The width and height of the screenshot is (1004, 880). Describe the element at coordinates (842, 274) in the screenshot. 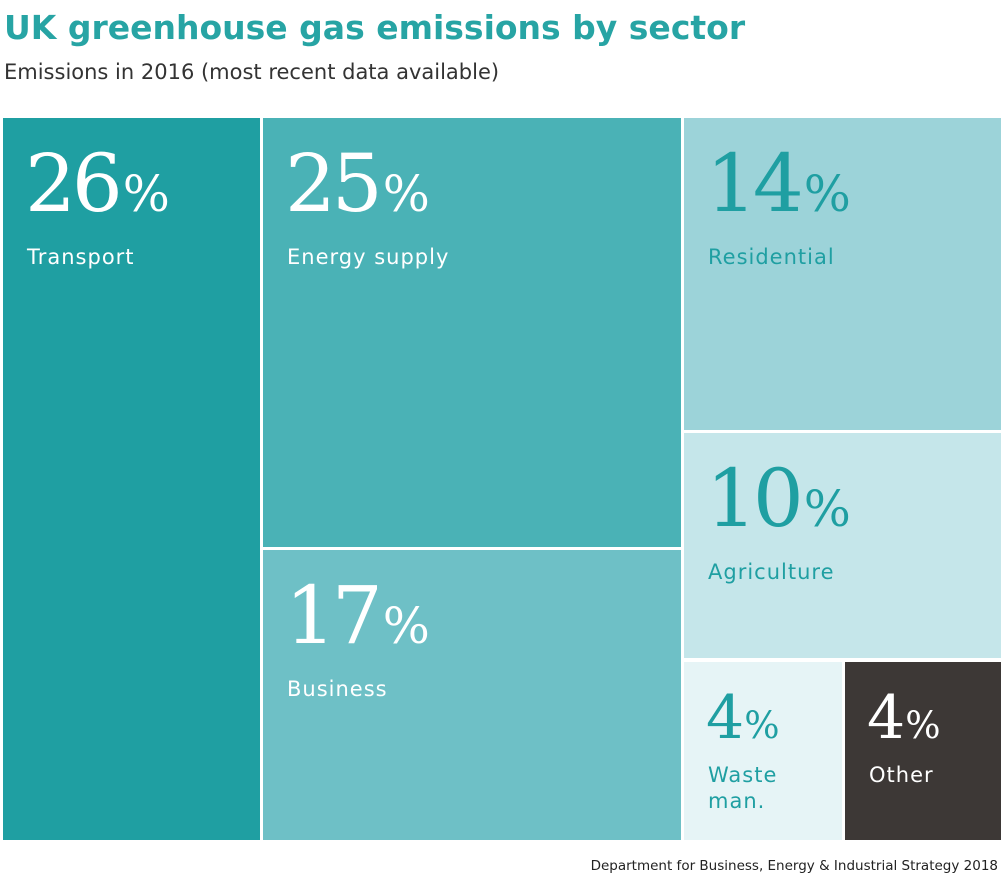

I see `treemap-cell-residential: 14% Residential` at that location.